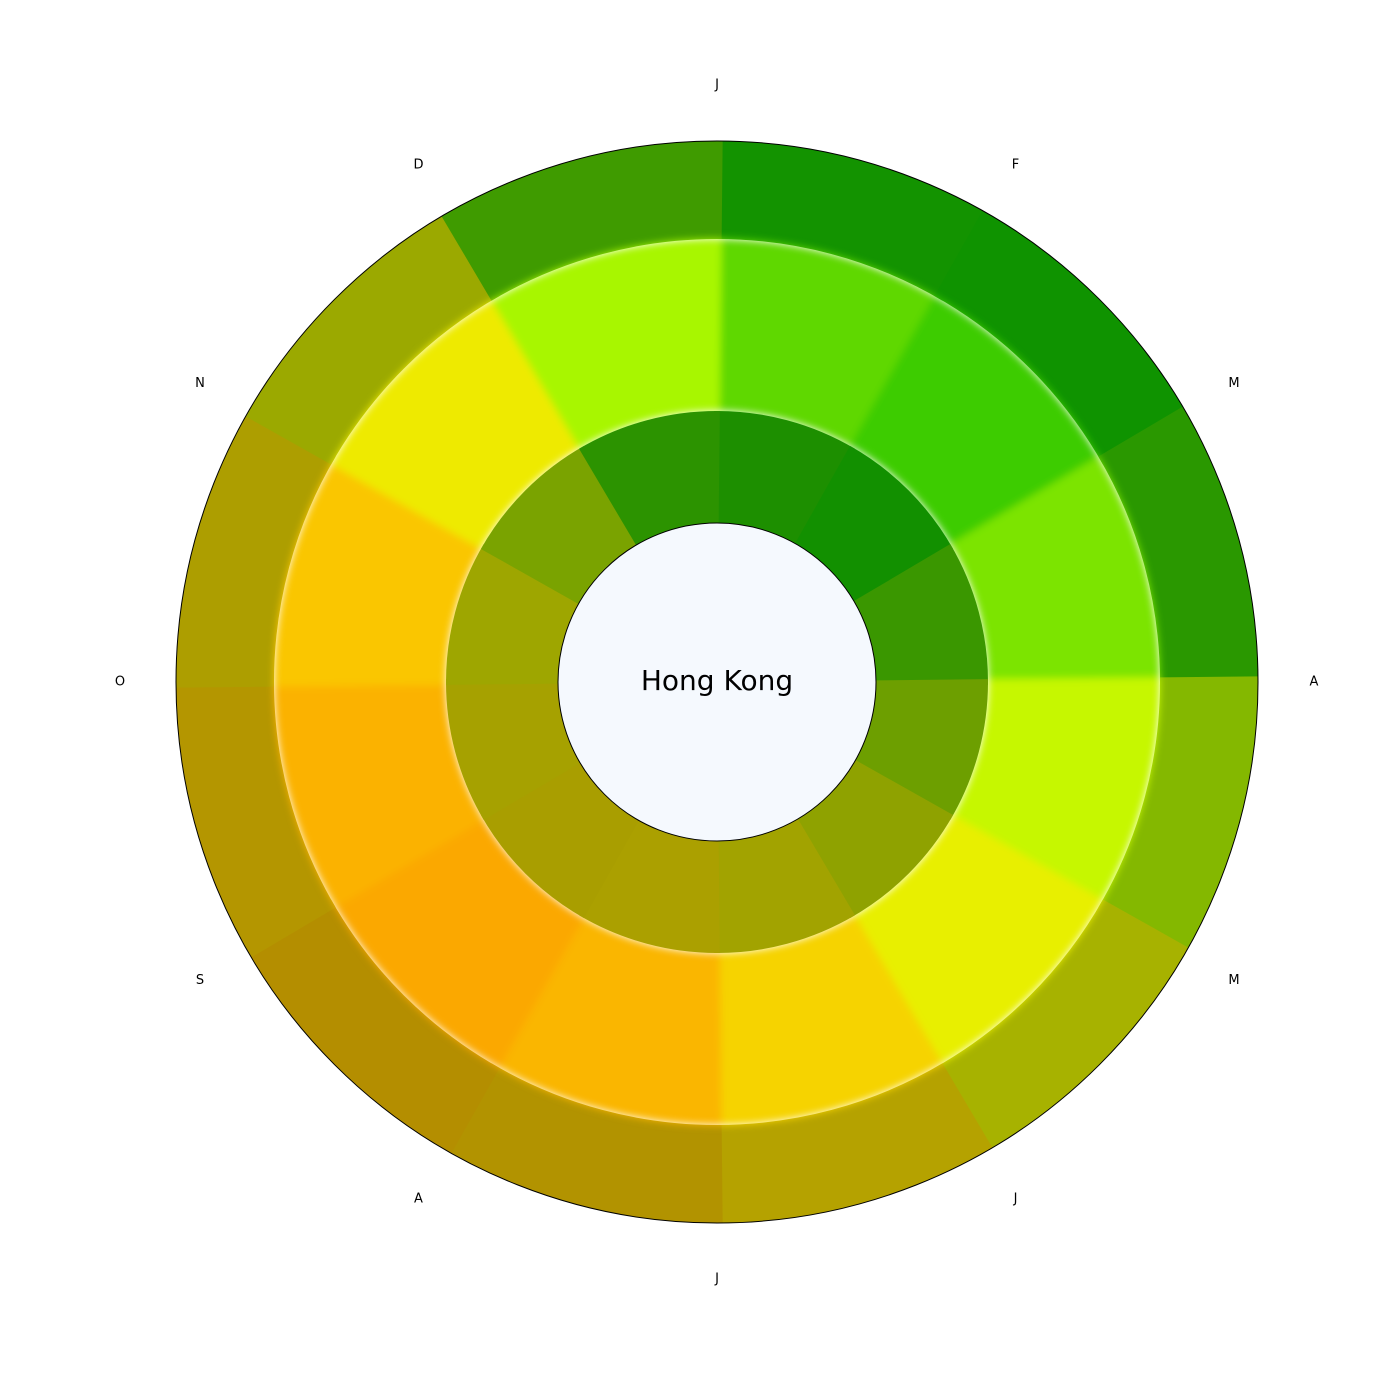 This screenshot has height=1400, width=1400. I want to click on month-label-11: N, so click(200, 383).